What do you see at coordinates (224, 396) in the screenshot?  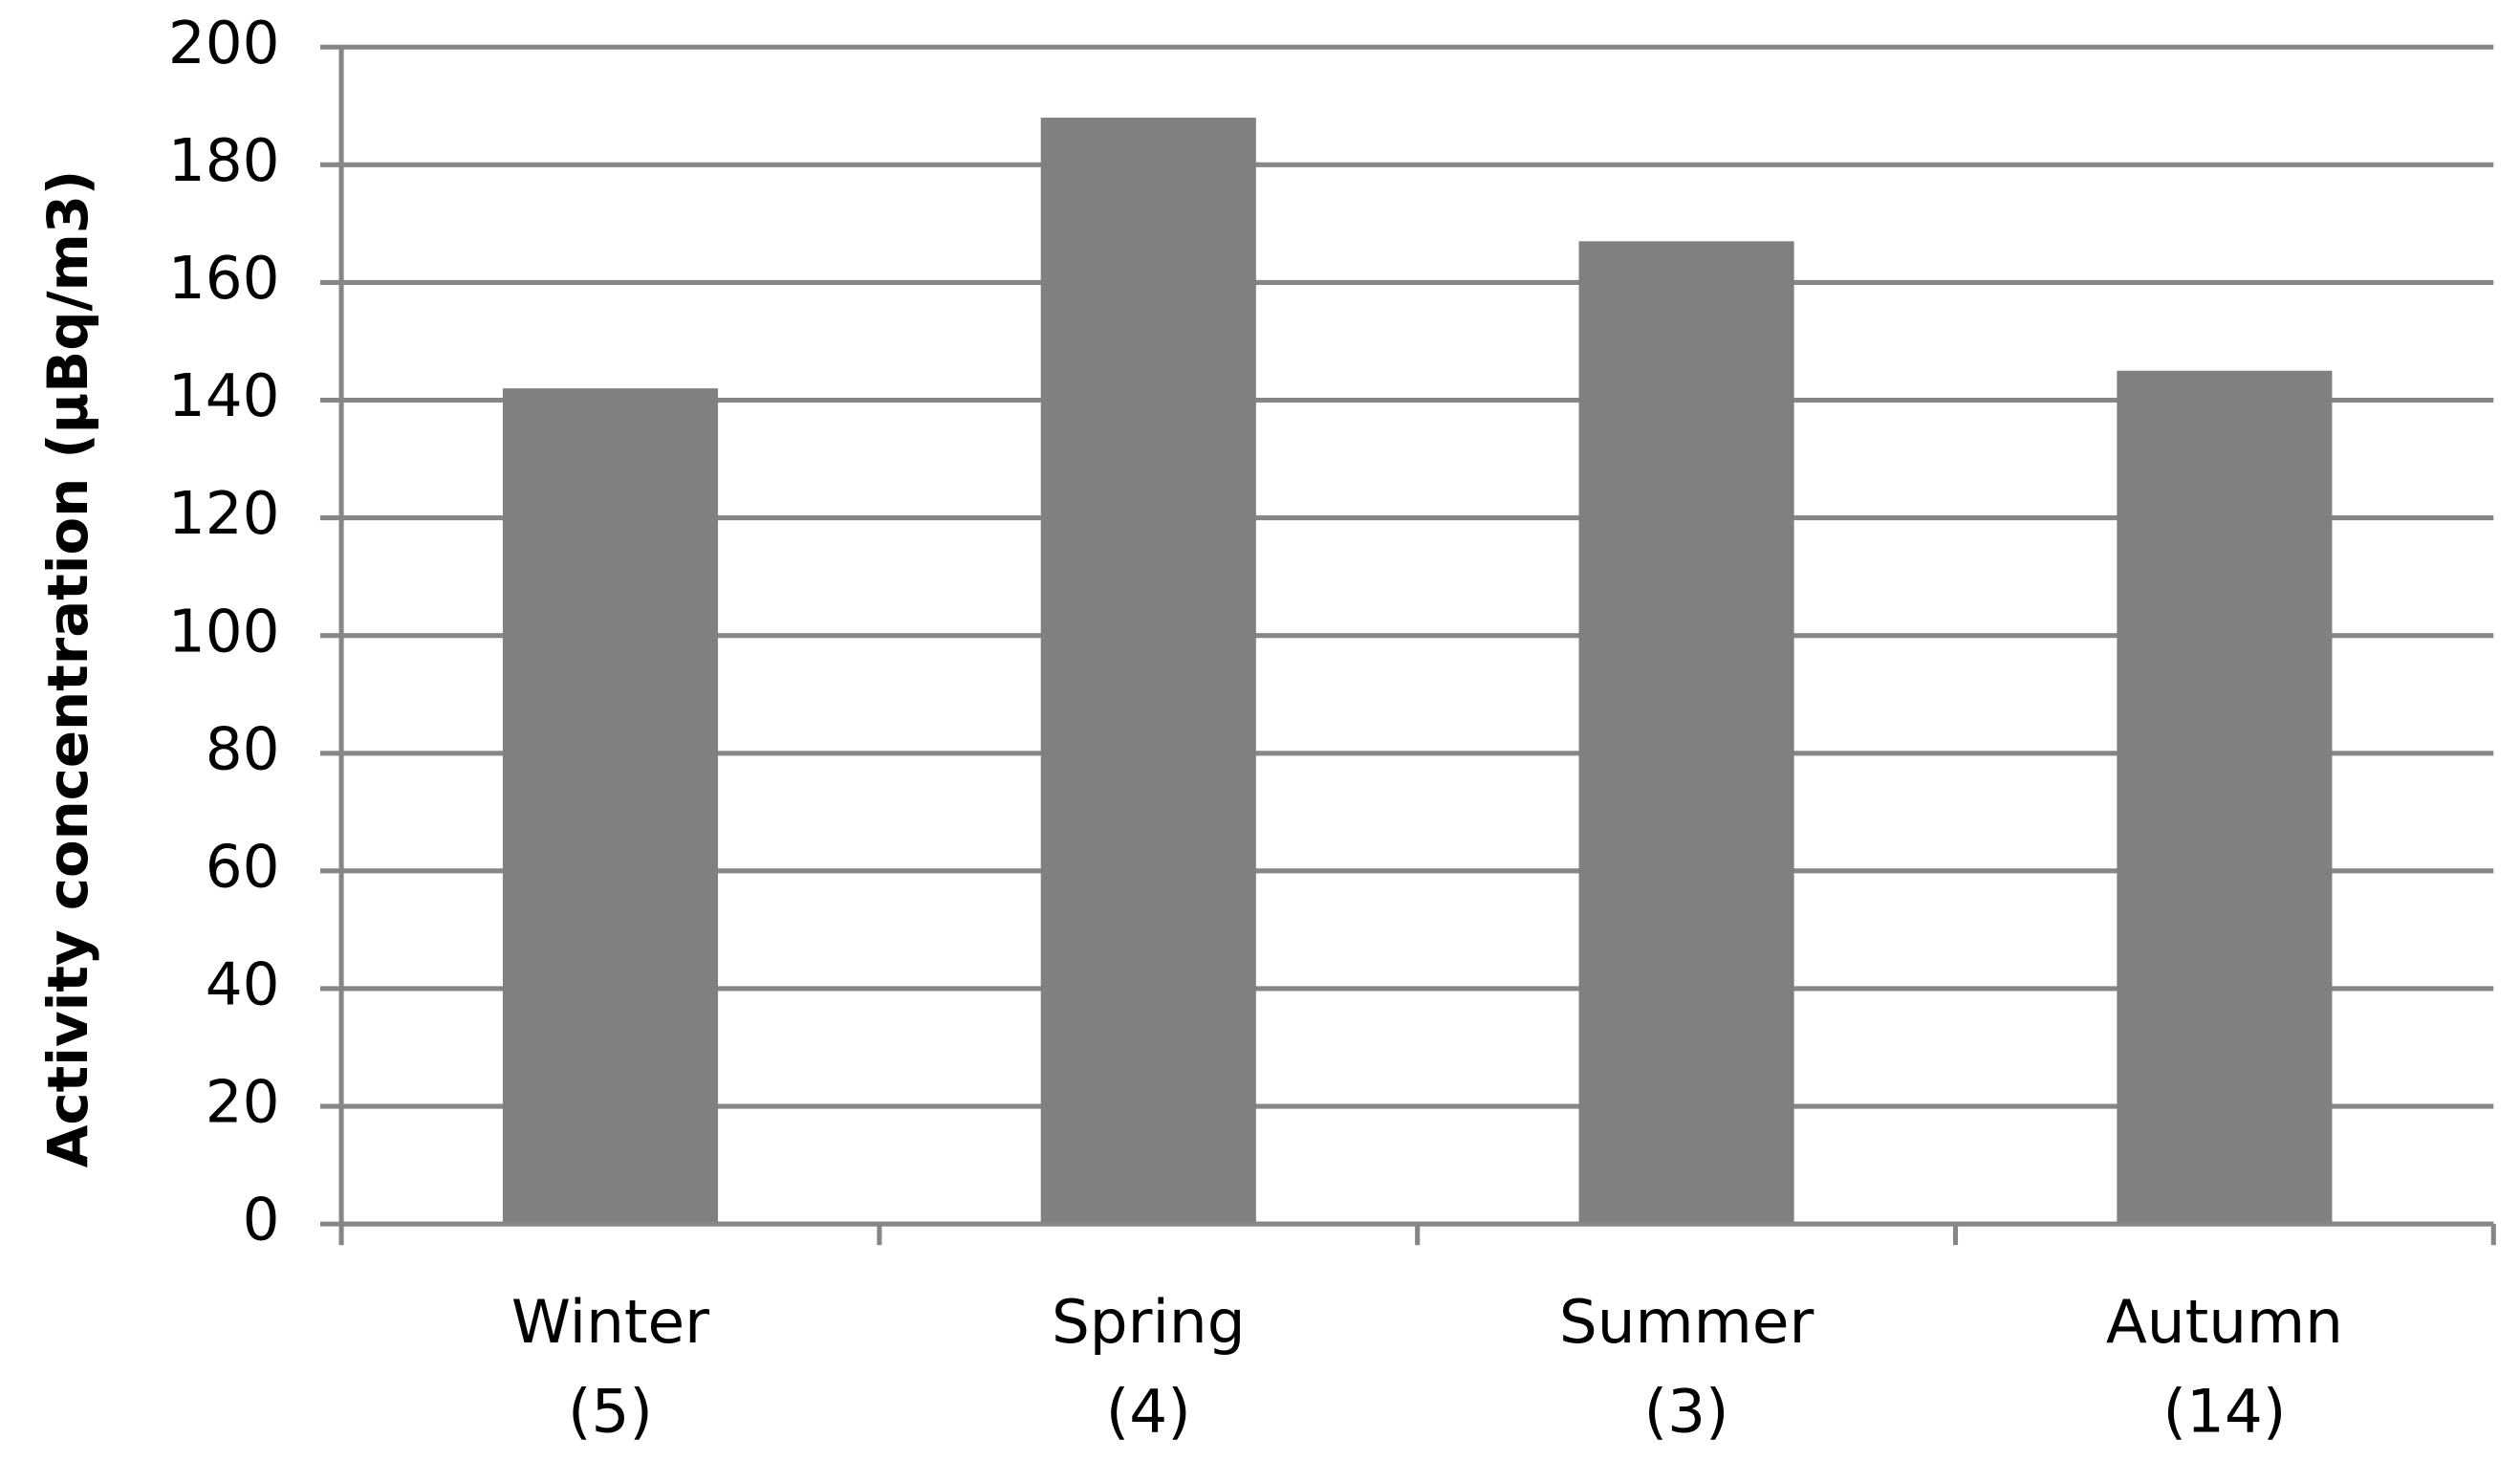 I see `y-tick-label: 140` at bounding box center [224, 396].